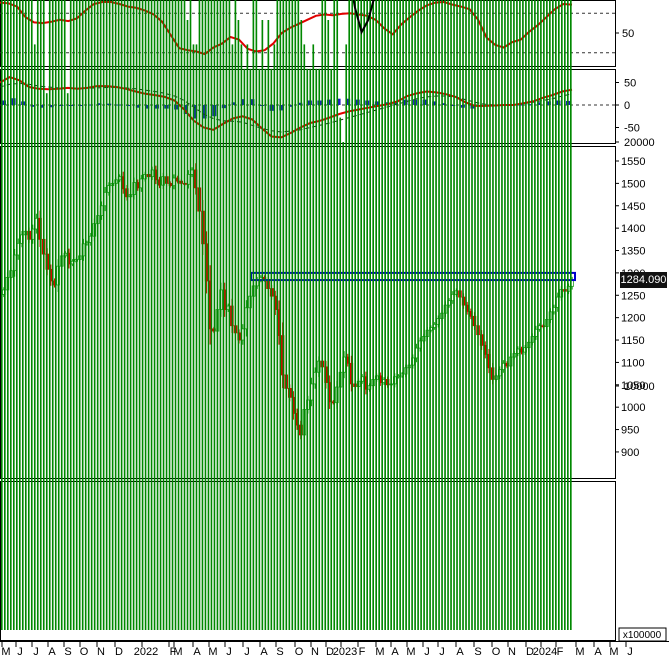 Image resolution: width=669 pixels, height=667 pixels. I want to click on x-tick-label: M, so click(379, 652).